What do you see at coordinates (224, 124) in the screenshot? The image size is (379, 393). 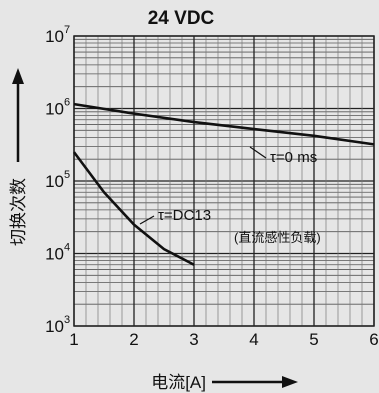 I see `series-line-tau-0ms` at bounding box center [224, 124].